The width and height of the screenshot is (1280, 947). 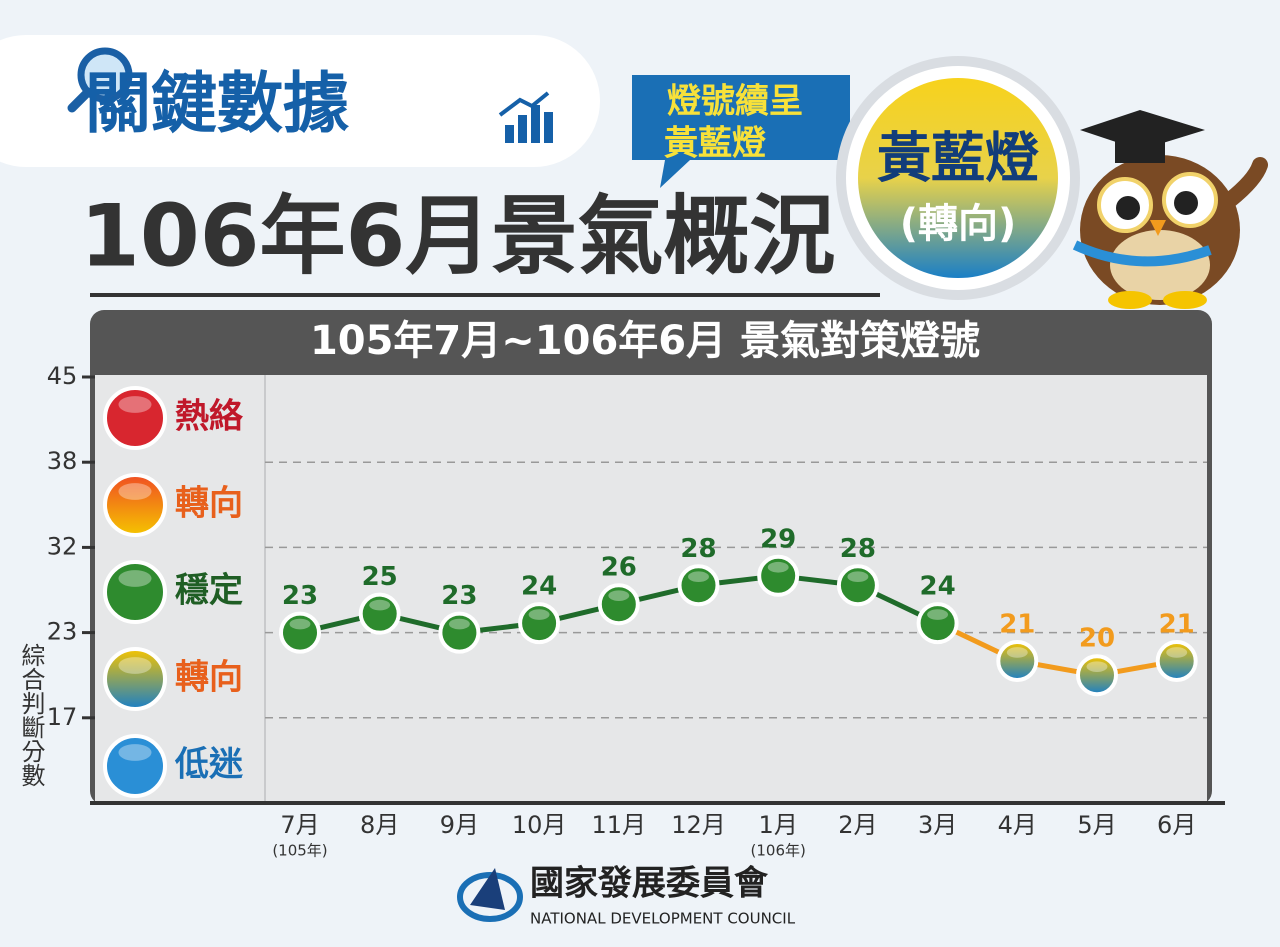 What do you see at coordinates (857, 825) in the screenshot?
I see `x-tick-label: 2月` at bounding box center [857, 825].